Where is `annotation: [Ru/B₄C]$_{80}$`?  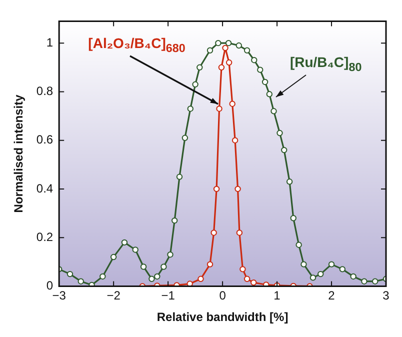
annotation: [Ru/B₄C]$_{80}$ is located at coordinates (326, 64).